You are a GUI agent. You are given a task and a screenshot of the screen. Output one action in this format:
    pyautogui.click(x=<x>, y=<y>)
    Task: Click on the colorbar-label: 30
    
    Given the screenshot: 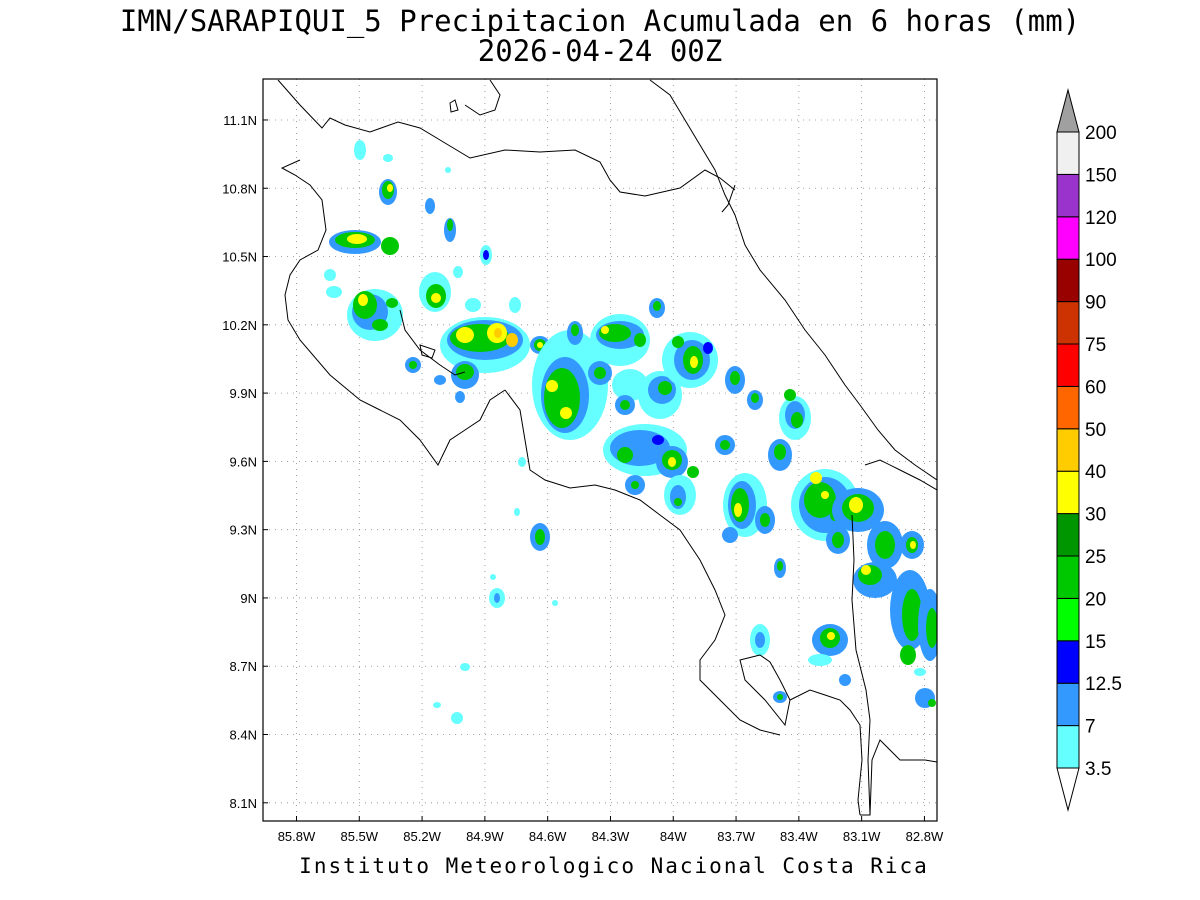 What is the action you would take?
    pyautogui.click(x=1095, y=515)
    